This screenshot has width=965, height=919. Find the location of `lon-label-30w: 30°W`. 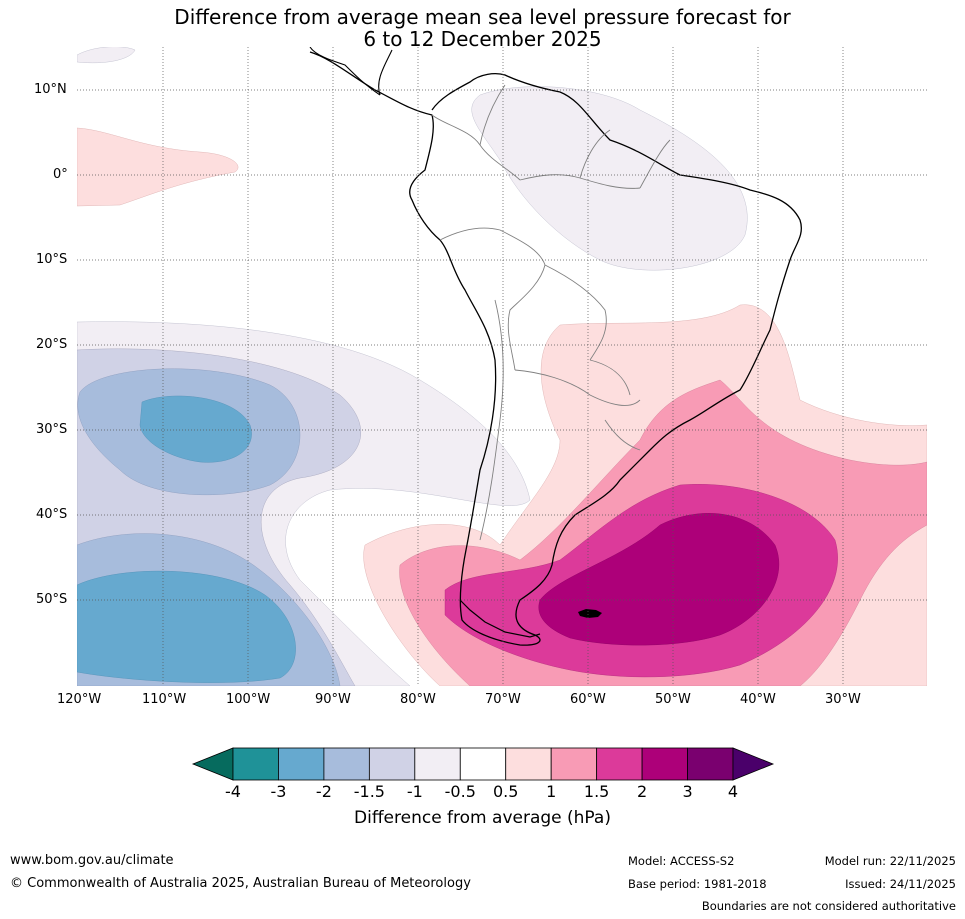

lon-label-30w: 30°W is located at coordinates (843, 699).